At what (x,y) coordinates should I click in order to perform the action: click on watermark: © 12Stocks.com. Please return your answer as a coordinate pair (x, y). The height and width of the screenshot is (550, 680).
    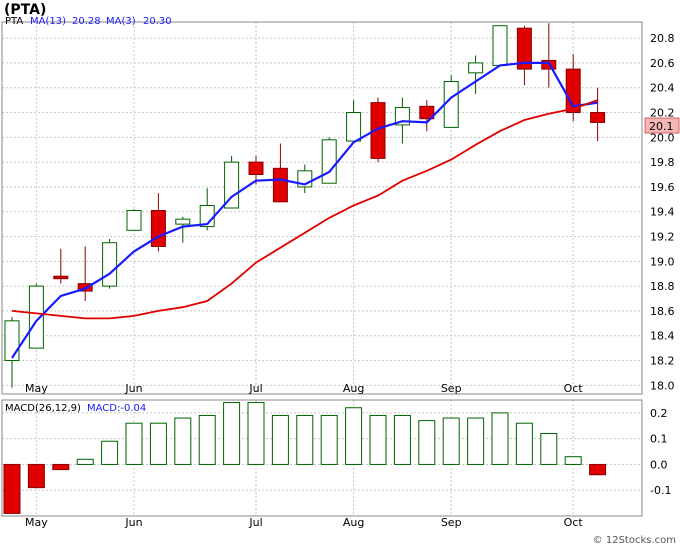
    Looking at the image, I should click on (634, 540).